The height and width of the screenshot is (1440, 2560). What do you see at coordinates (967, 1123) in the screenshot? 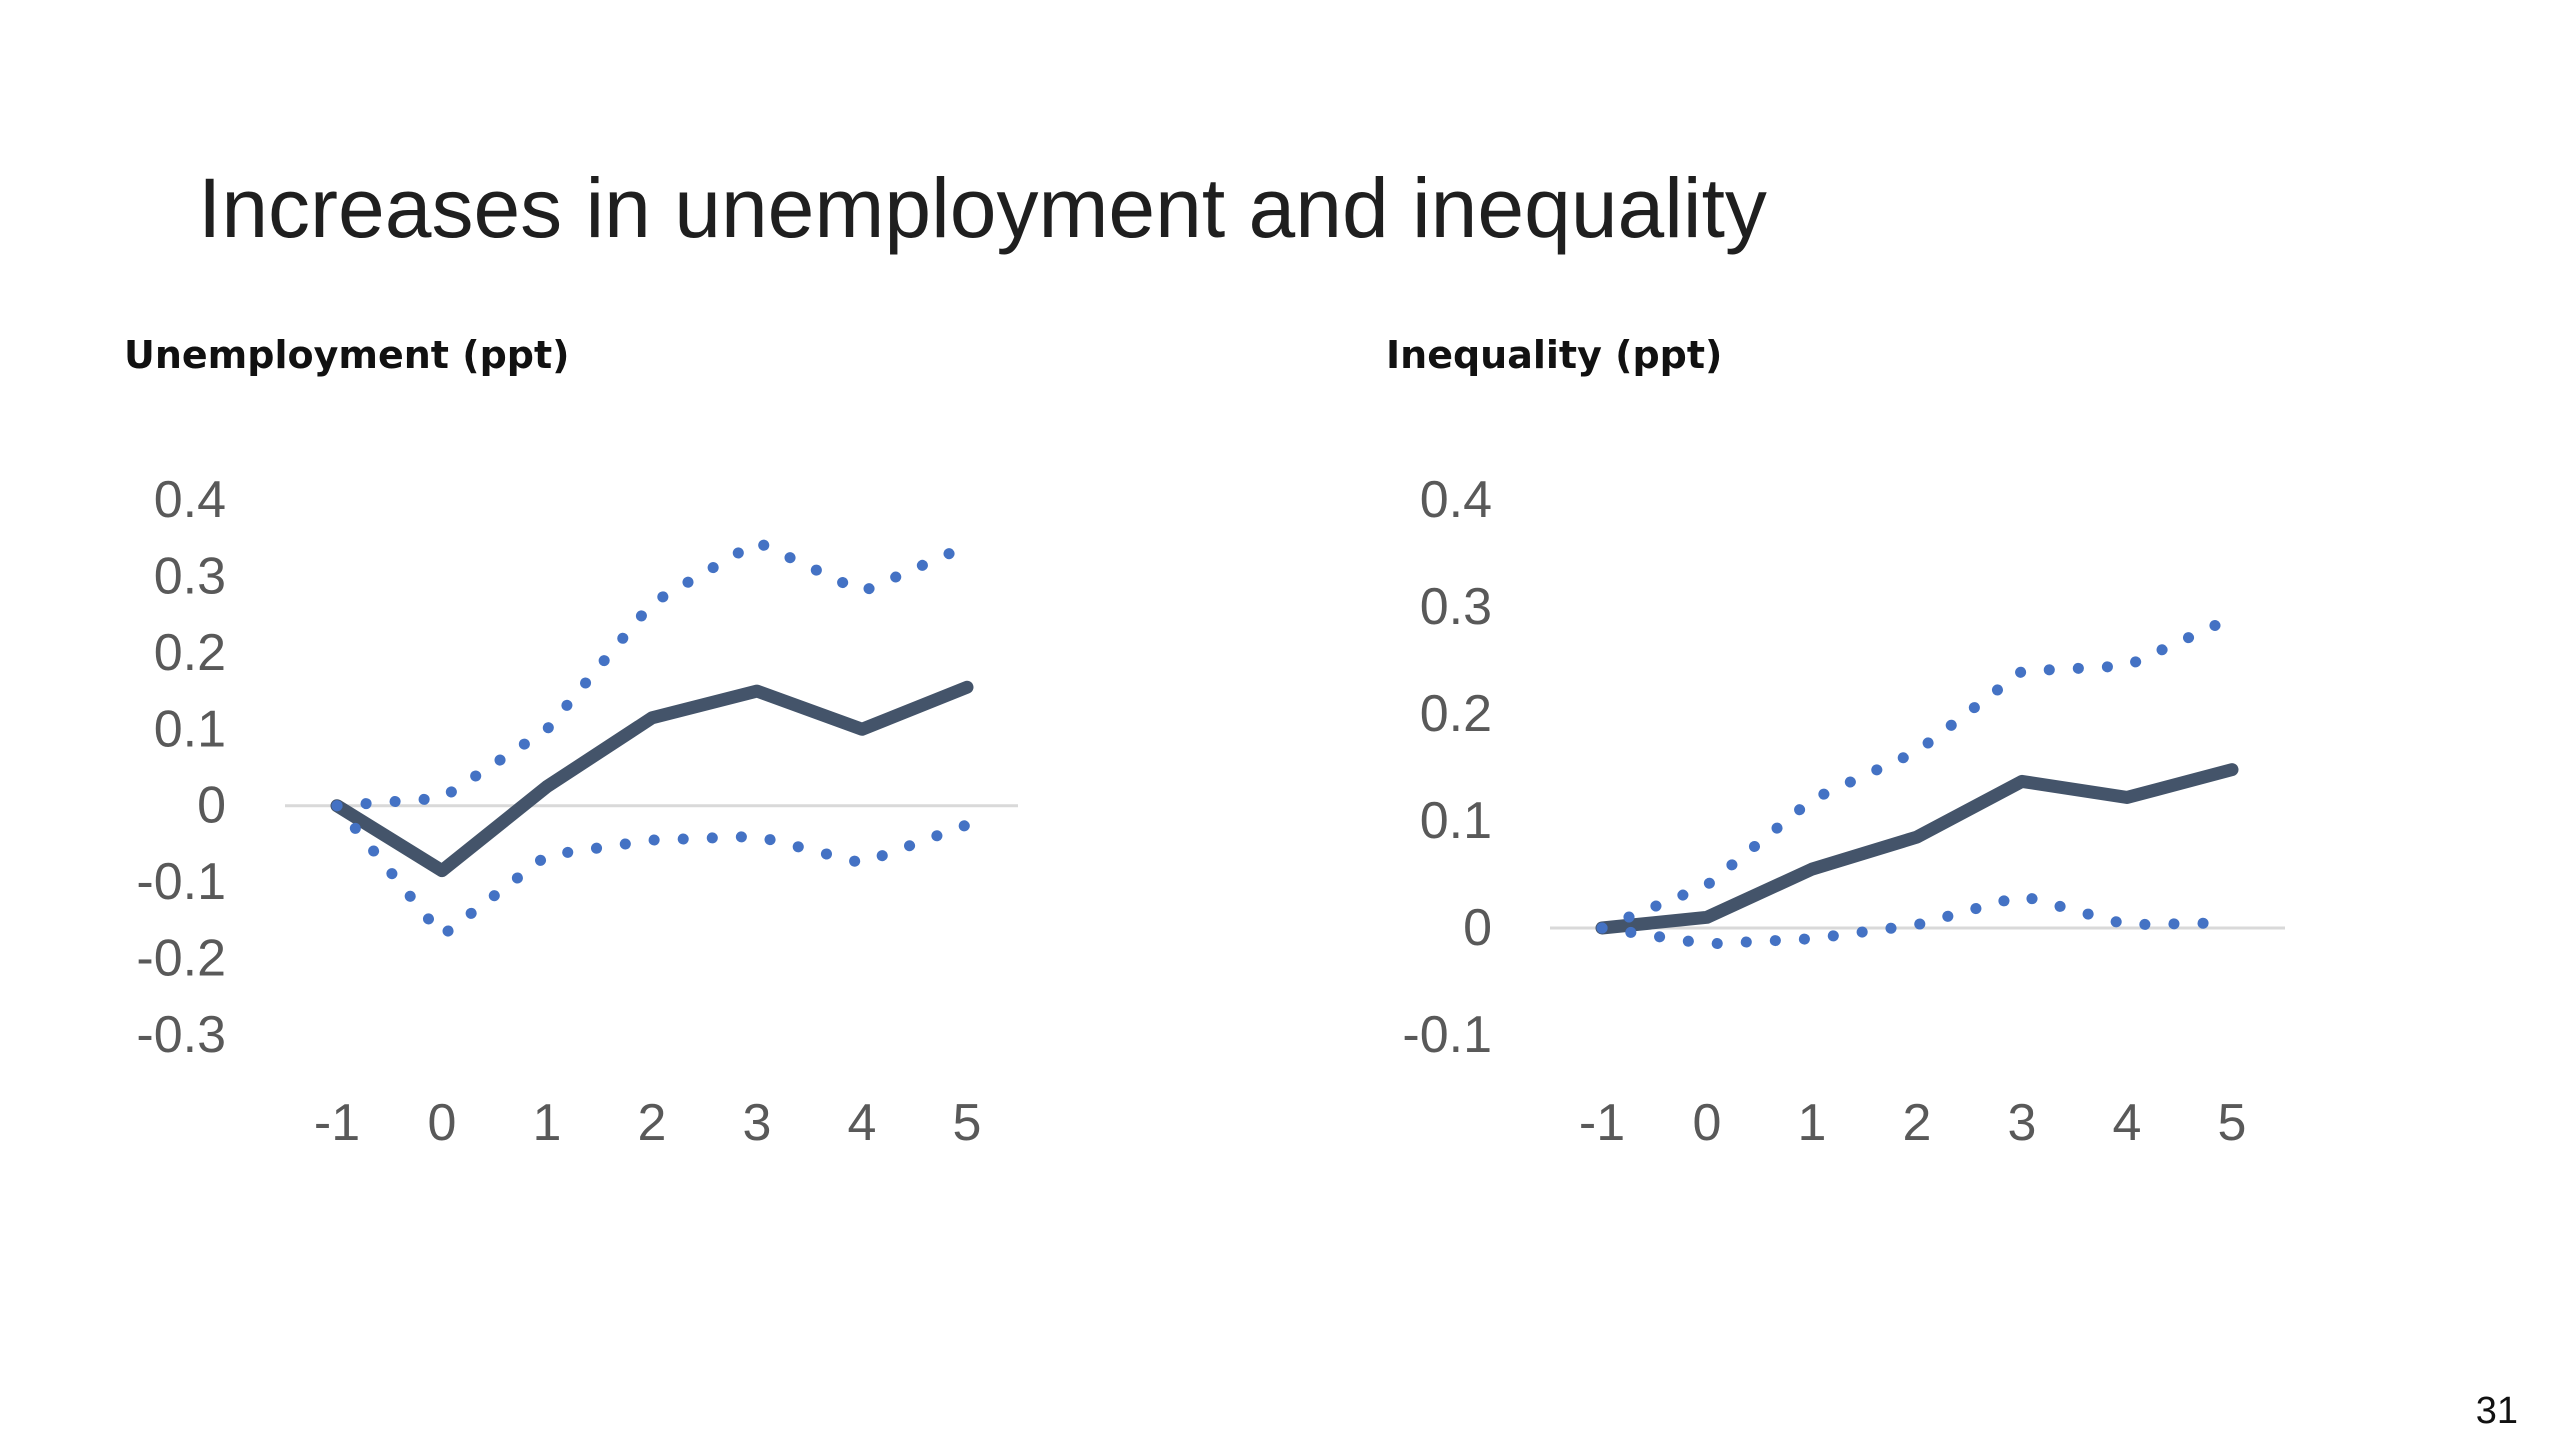
I see `unemployment-x-tick-label: 5` at bounding box center [967, 1123].